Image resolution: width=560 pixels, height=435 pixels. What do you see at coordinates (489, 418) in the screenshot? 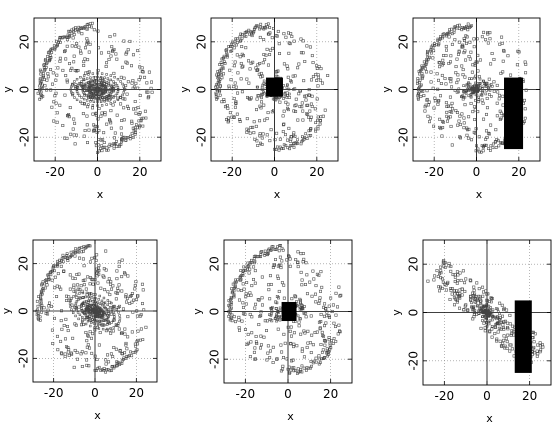
I see `x-axis-label: x` at bounding box center [489, 418].